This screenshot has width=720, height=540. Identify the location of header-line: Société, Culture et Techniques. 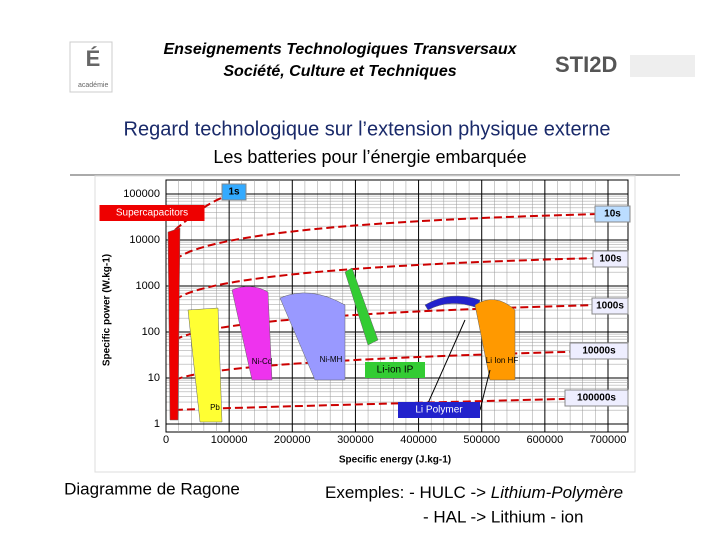
(339, 71).